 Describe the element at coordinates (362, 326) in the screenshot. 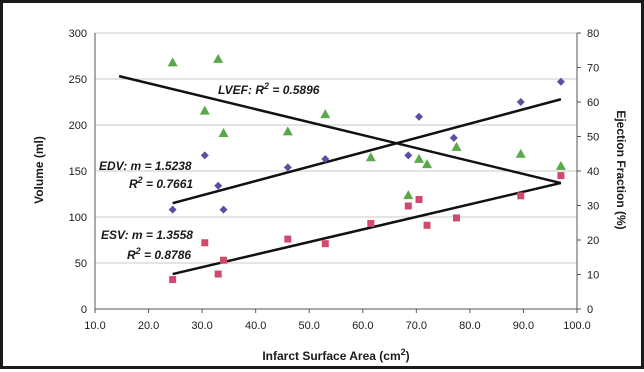

I see `x-tick-label: 60.0` at that location.